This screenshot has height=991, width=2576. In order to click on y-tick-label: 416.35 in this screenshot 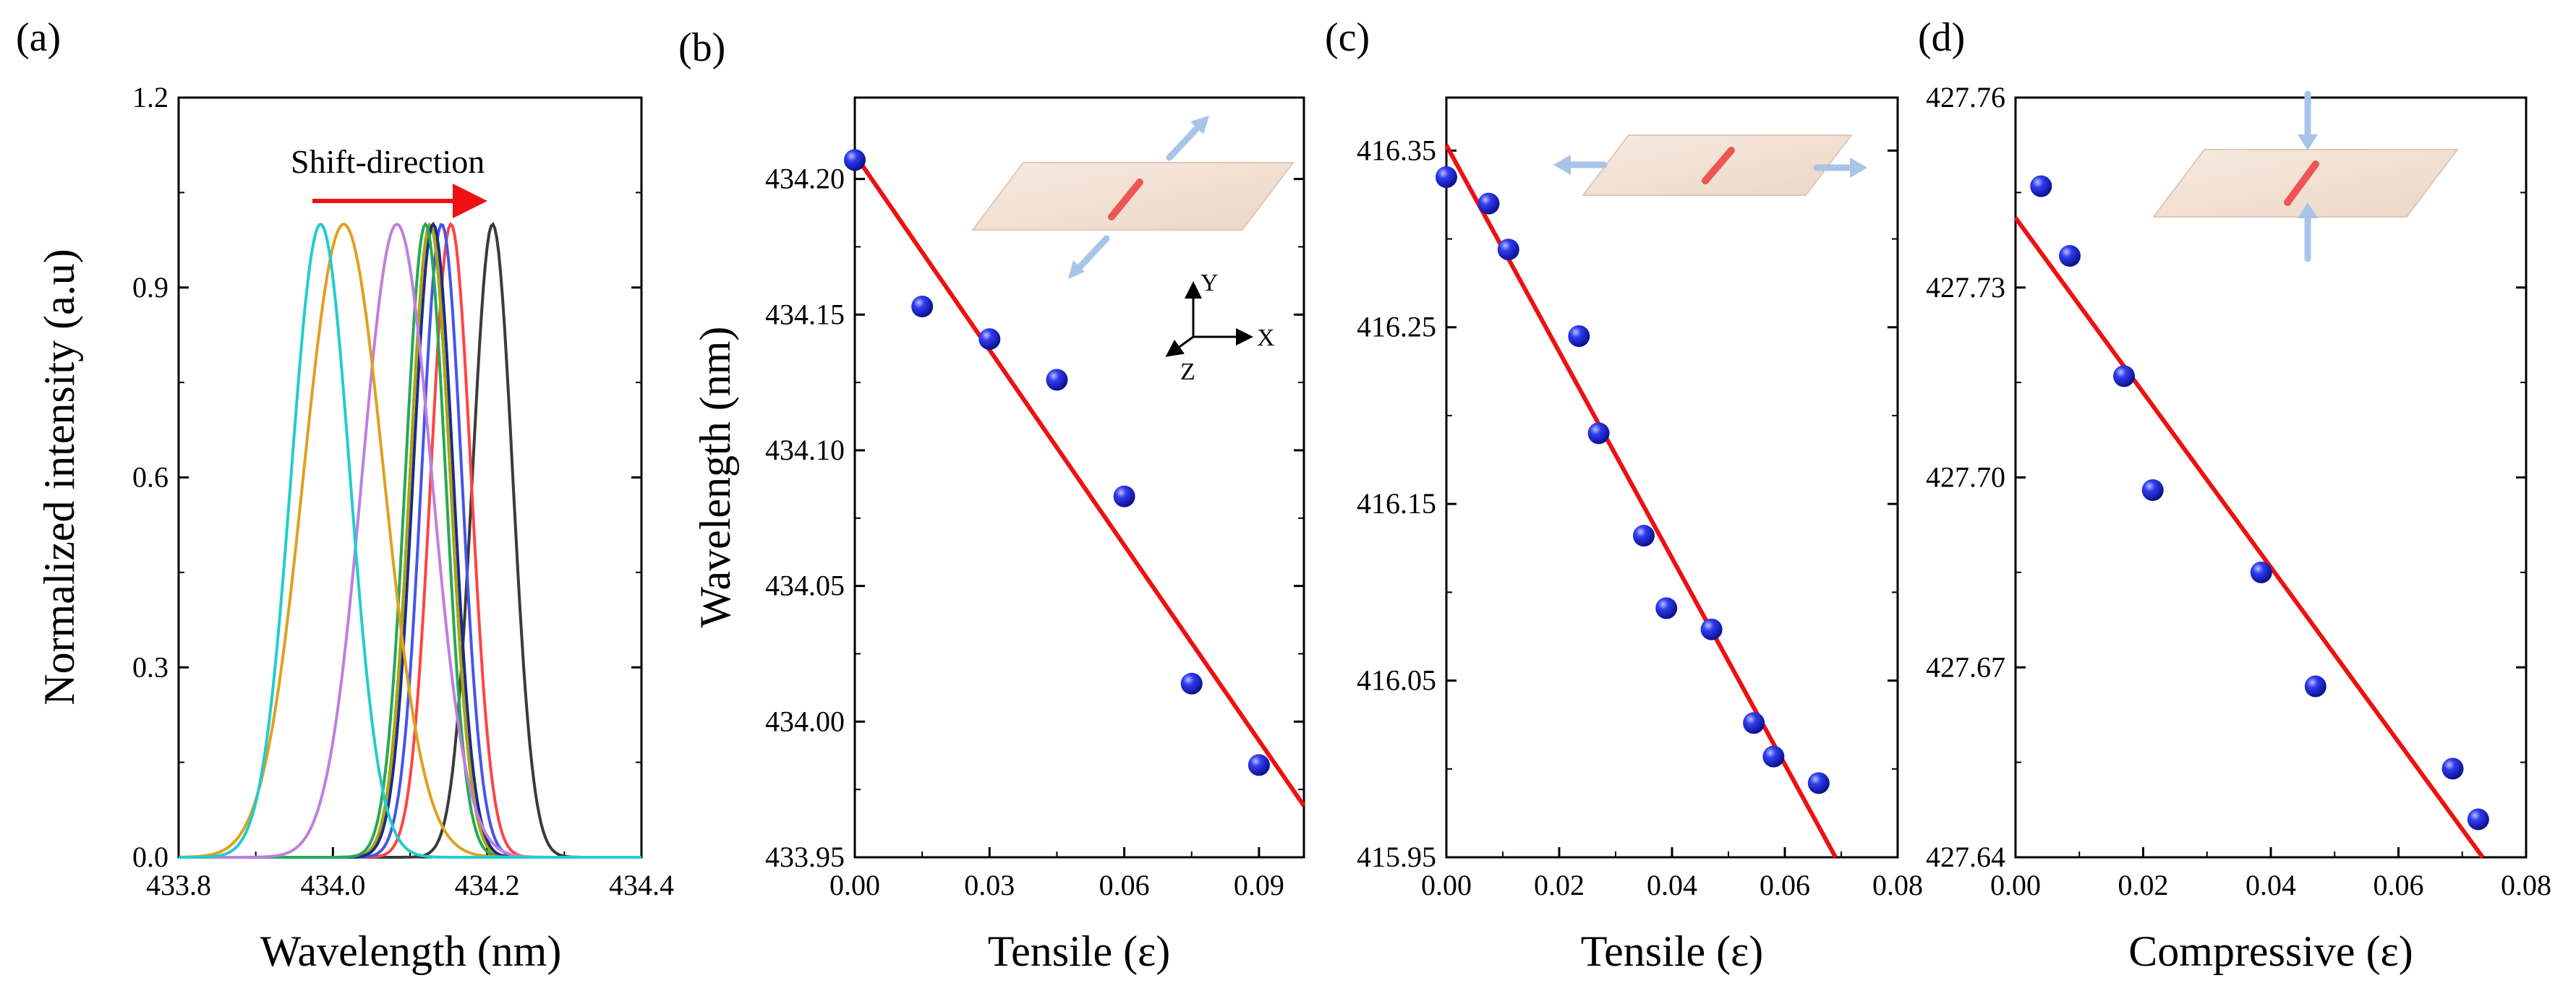, I will do `click(1396, 150)`.